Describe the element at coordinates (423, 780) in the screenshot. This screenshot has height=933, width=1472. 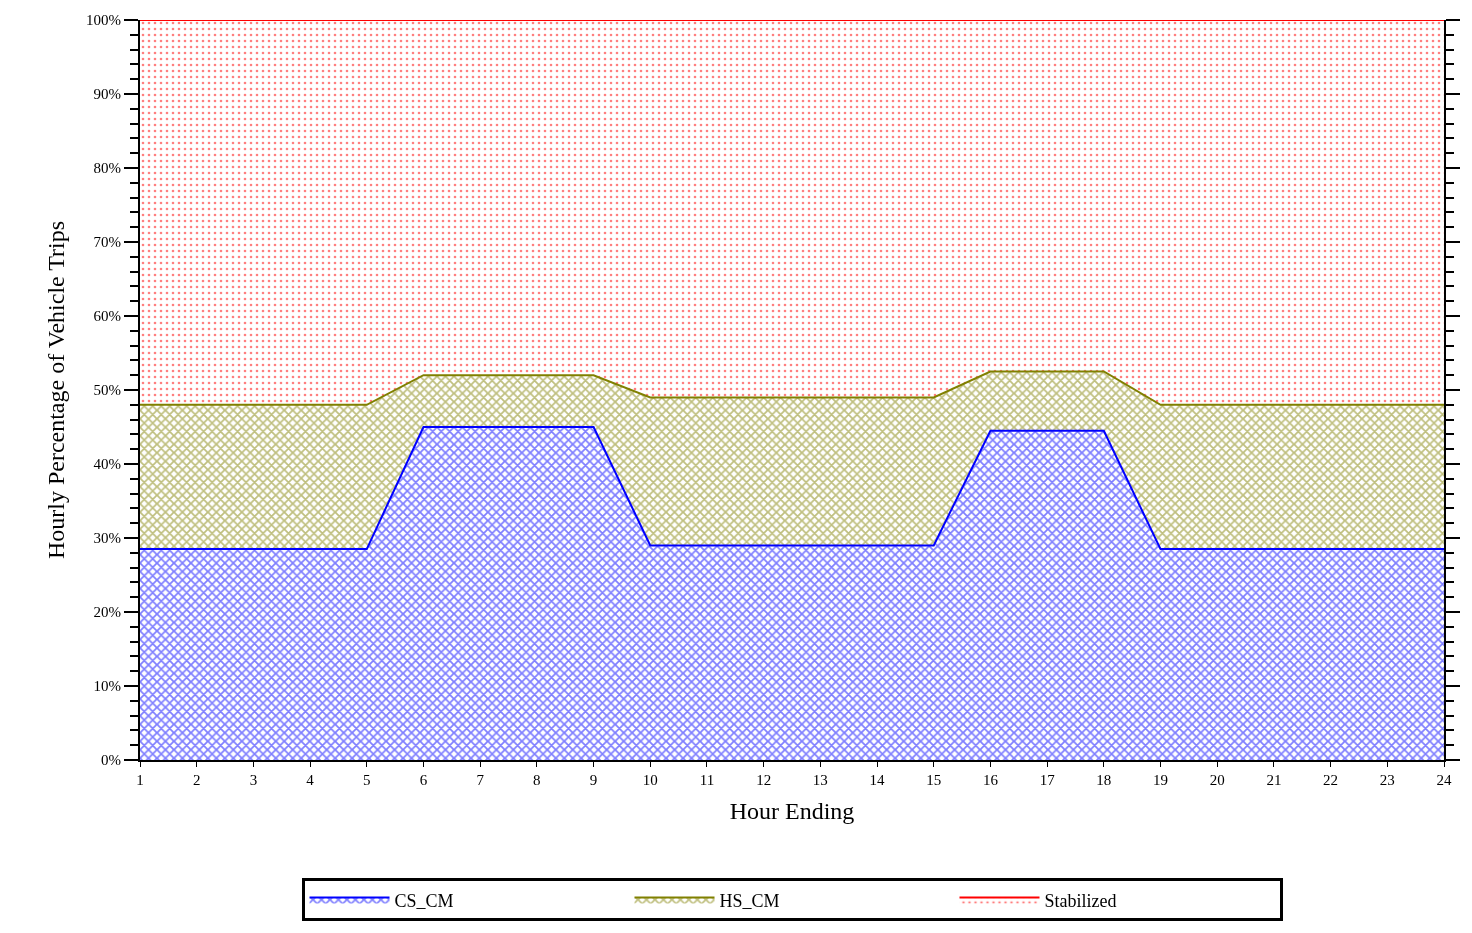
I see `x-tick-label: 6` at that location.